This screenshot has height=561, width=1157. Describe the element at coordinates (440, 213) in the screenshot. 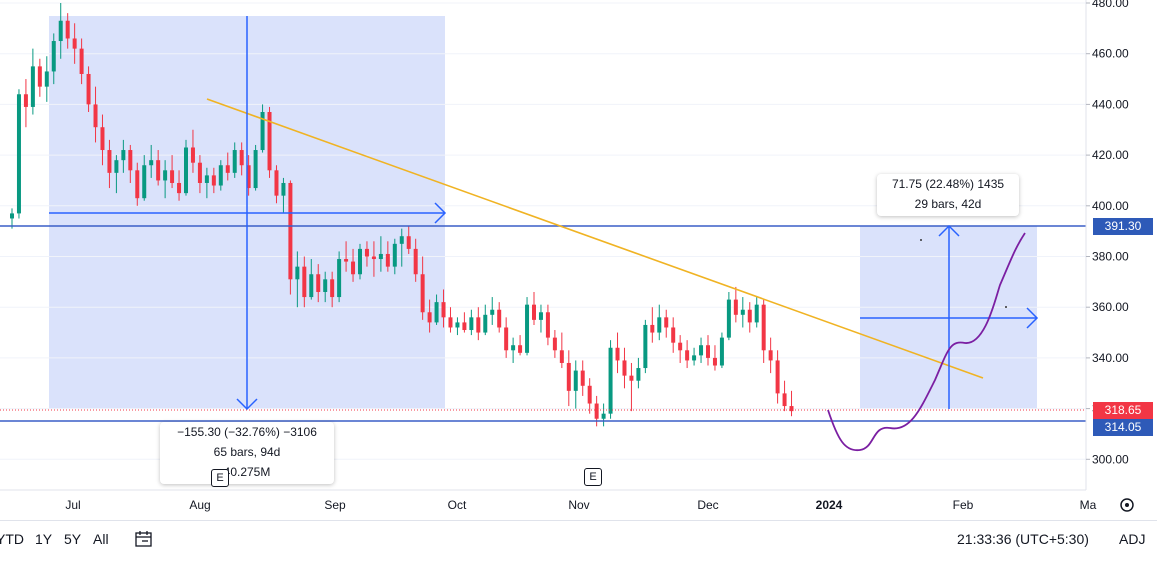

I see `measure-down-h-arrowhead` at that location.